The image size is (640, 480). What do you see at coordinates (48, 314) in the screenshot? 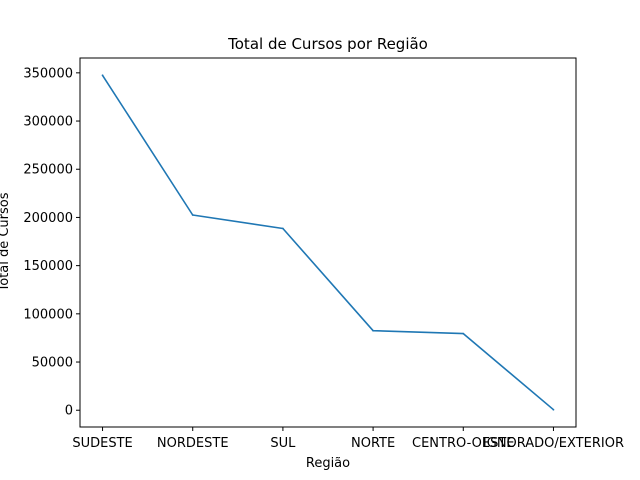
I see `y-tick-label: 100000` at bounding box center [48, 314].